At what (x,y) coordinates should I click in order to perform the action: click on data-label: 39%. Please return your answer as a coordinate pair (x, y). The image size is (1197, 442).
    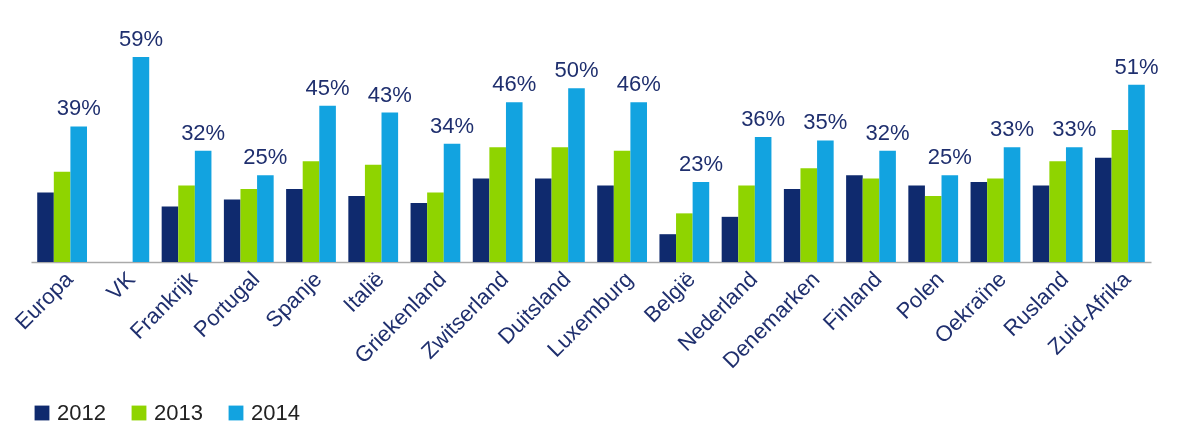
    Looking at the image, I should click on (78, 108).